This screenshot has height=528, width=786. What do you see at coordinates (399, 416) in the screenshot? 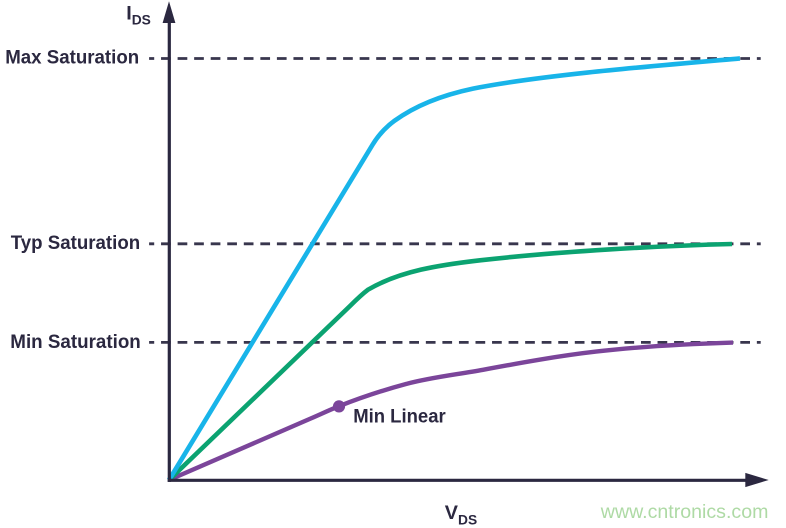
I see `svg-text: Min Linear` at bounding box center [399, 416].